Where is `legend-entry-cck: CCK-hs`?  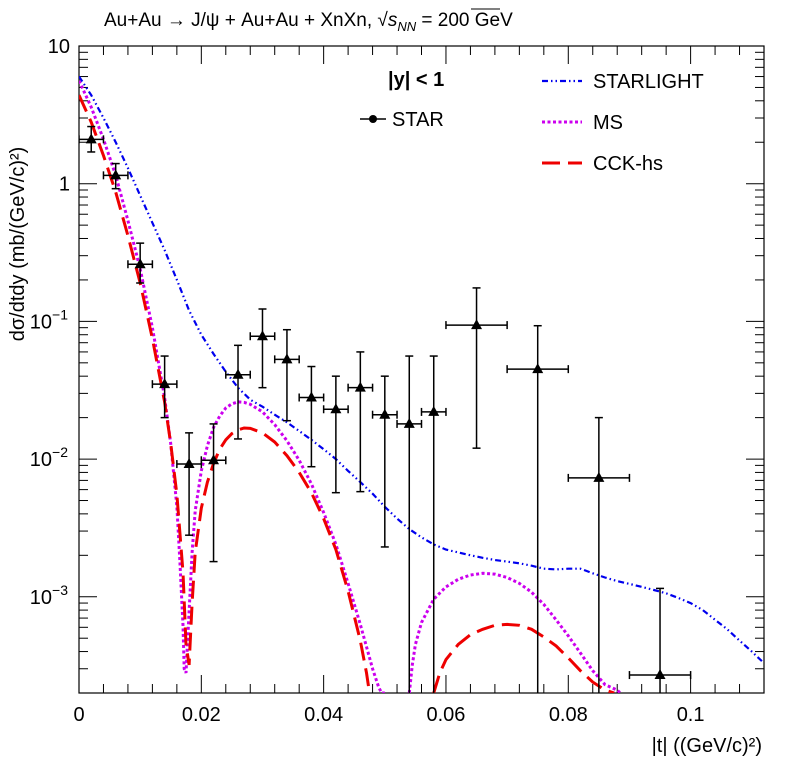
legend-entry-cck: CCK-hs is located at coordinates (602, 164).